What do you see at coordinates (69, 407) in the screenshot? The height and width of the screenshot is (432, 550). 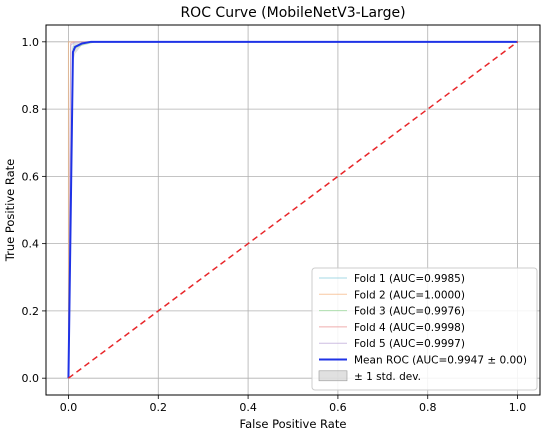 I see `x-tick-label: 0.0` at bounding box center [69, 407].